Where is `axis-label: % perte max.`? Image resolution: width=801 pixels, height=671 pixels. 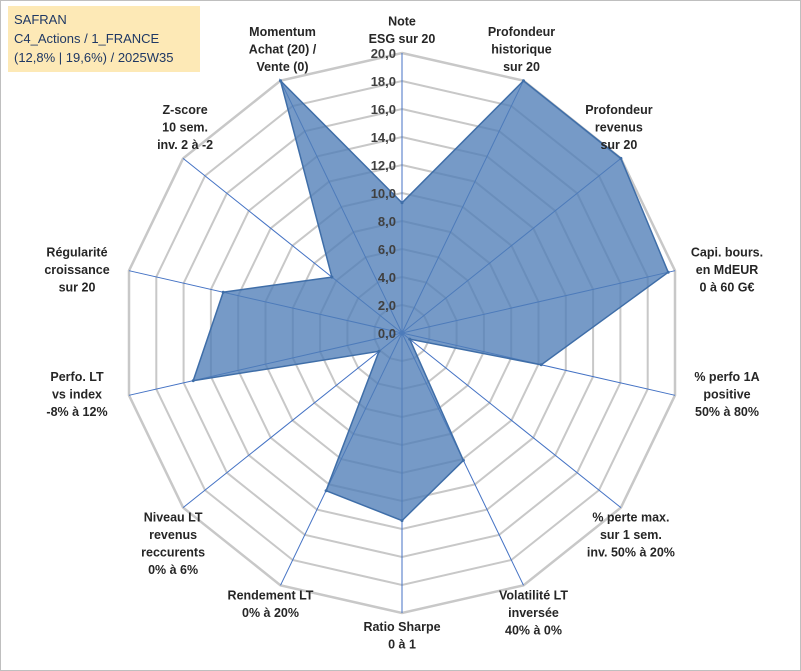
axis-label: % perte max. is located at coordinates (630, 518).